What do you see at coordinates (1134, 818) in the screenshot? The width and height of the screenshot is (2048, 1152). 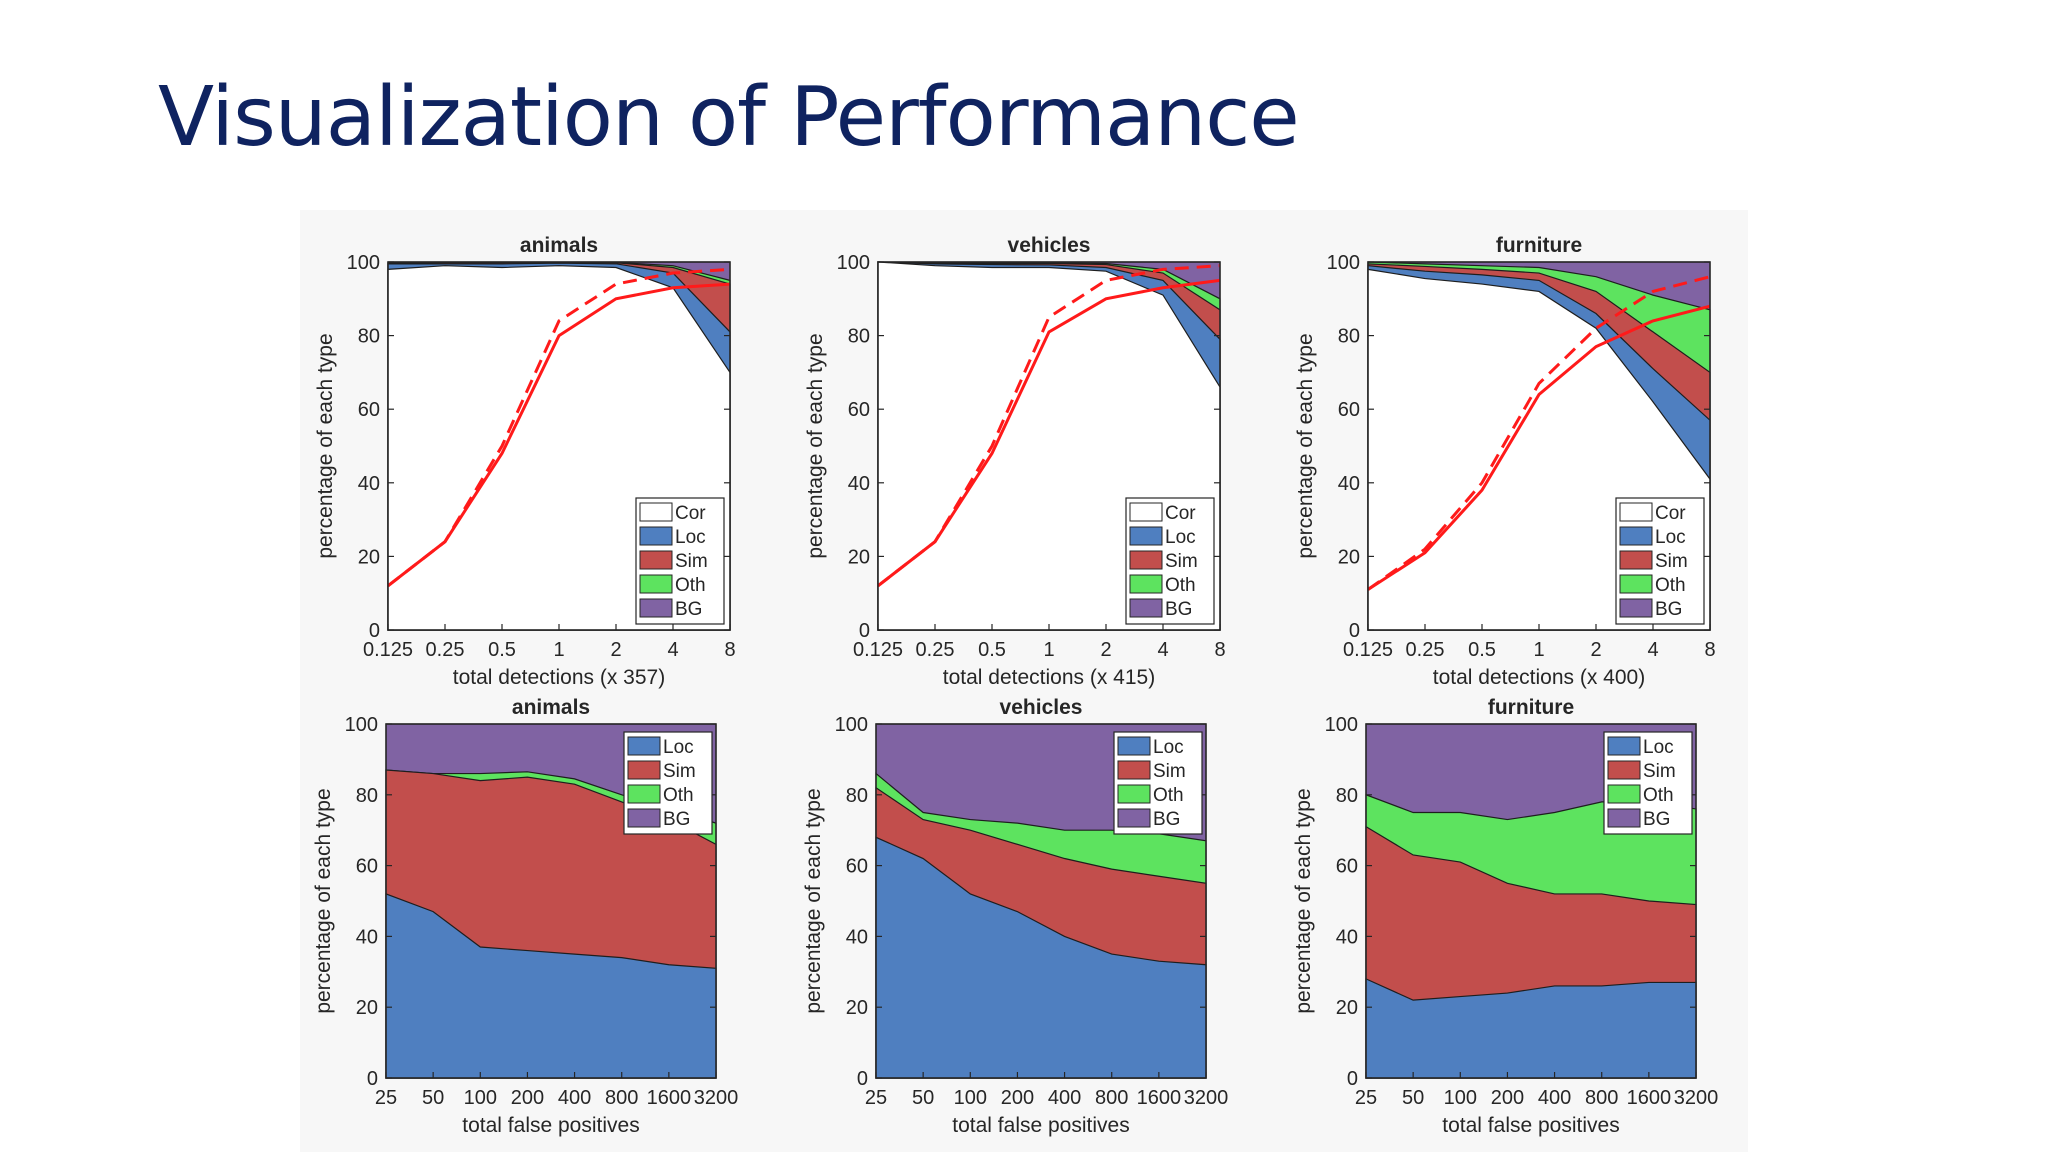 I see `legend-swatch-bg` at bounding box center [1134, 818].